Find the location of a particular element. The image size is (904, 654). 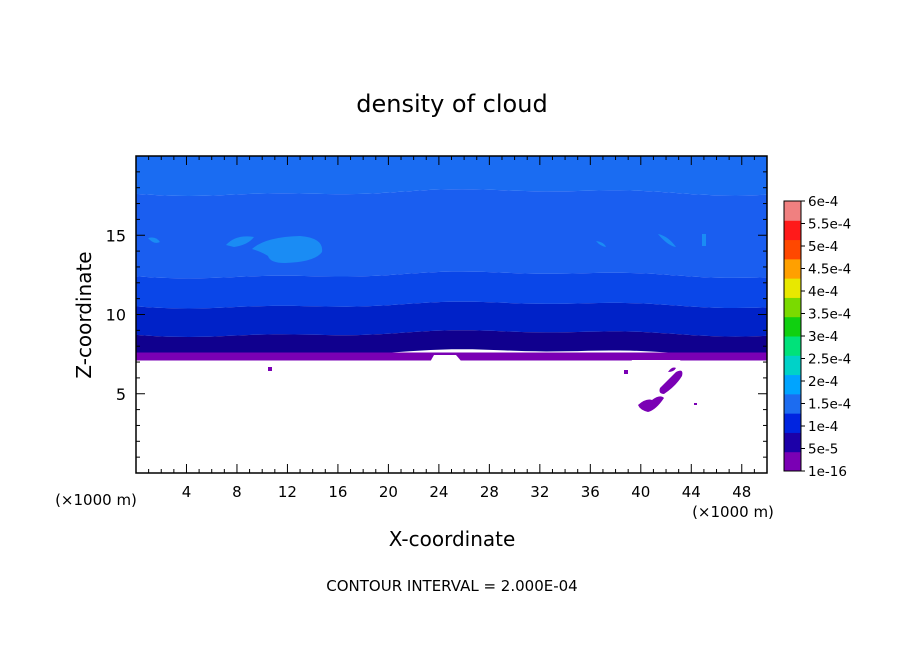

colorbar-level-label: 3.5e-4 is located at coordinates (829, 315).